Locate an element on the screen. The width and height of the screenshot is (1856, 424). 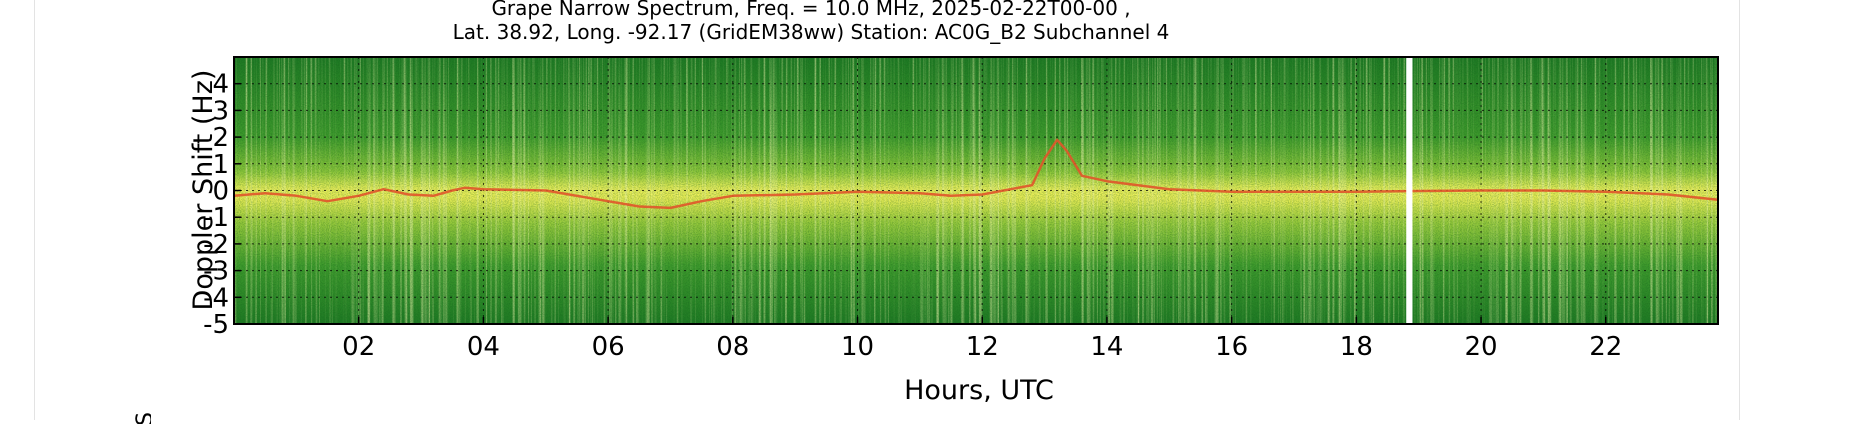
y-tick-label: -2 is located at coordinates (216, 245).